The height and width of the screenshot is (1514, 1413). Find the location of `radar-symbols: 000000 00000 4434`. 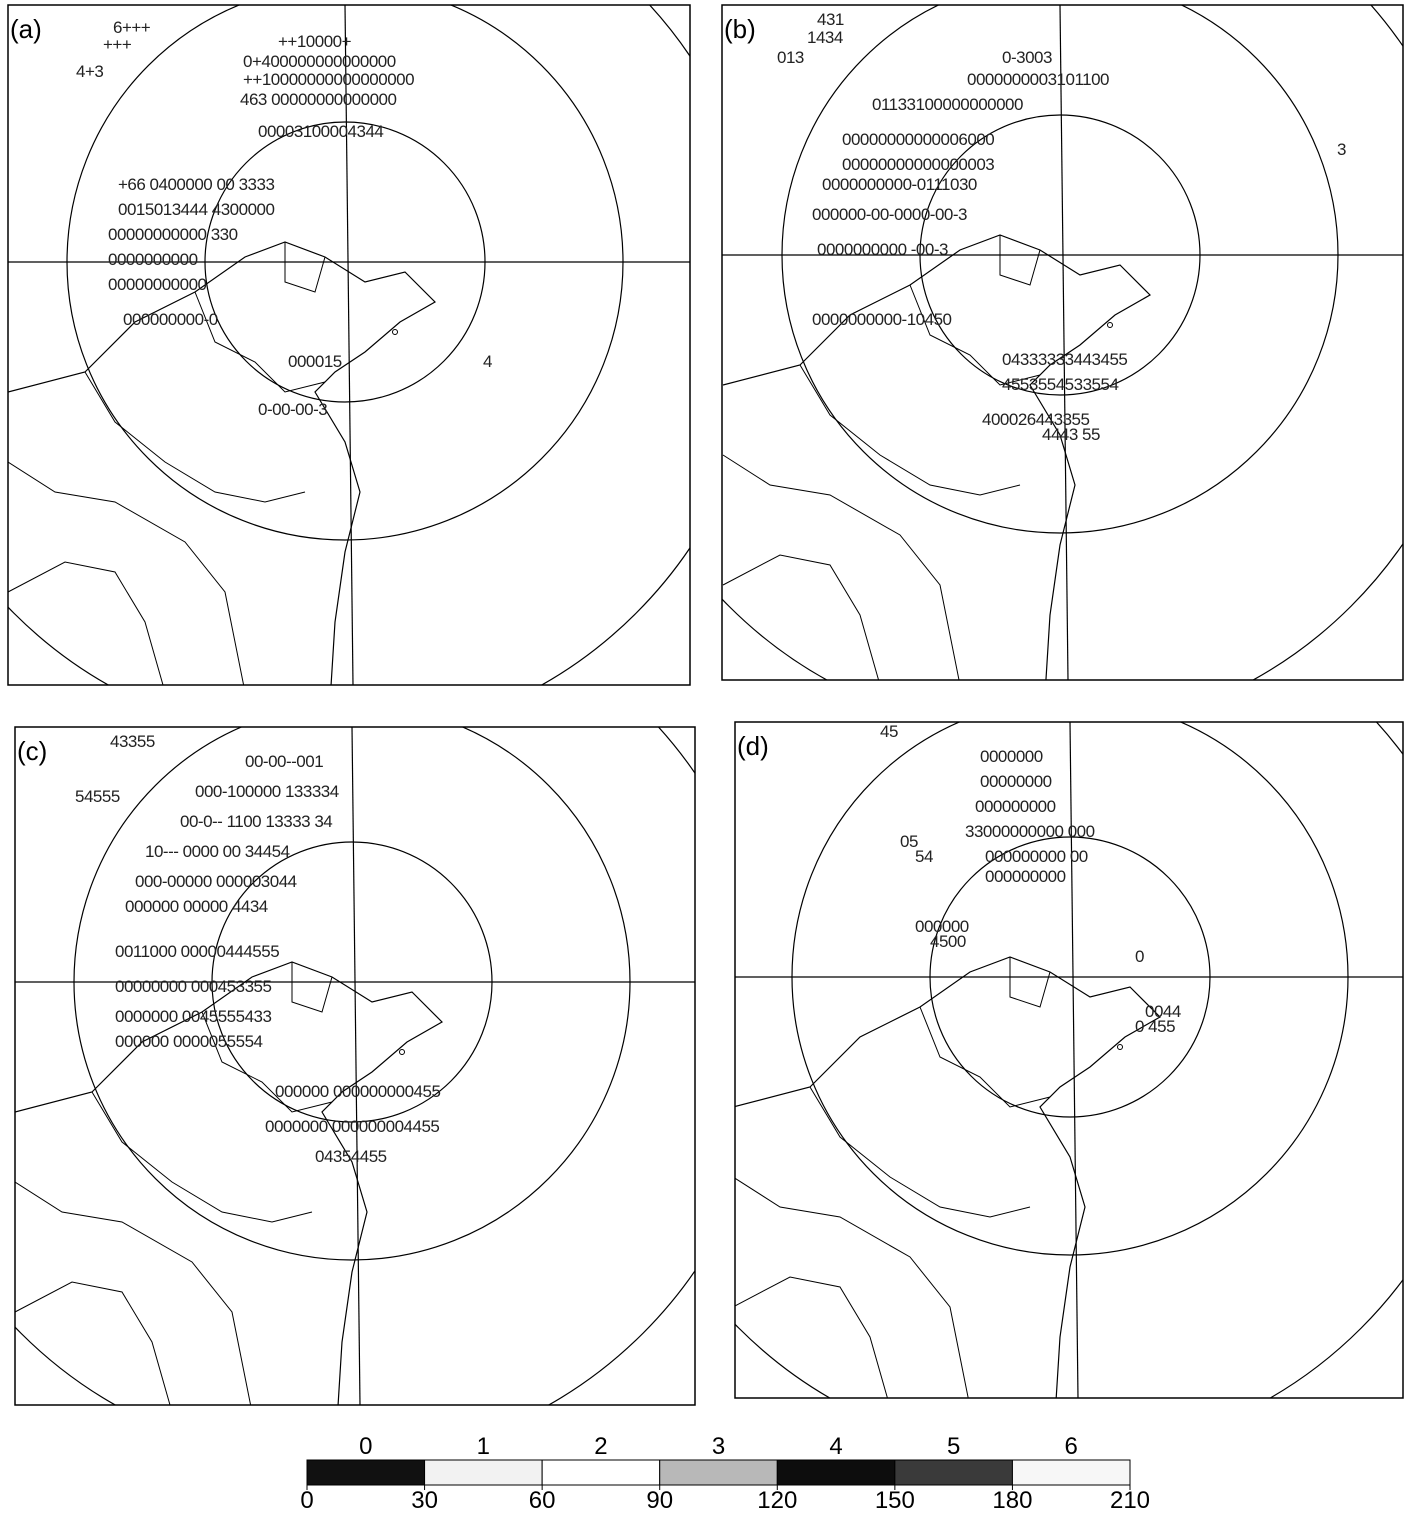

radar-symbols: 000000 00000 4434 is located at coordinates (196, 906).